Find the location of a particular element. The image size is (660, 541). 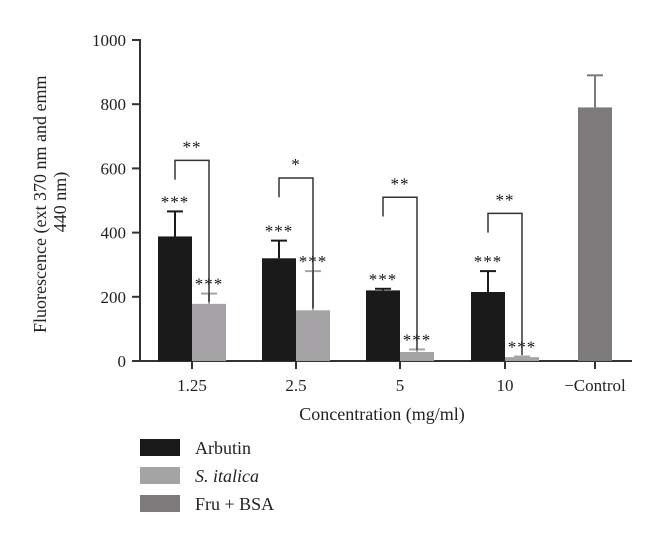

x-tick-label: 5 is located at coordinates (400, 385).